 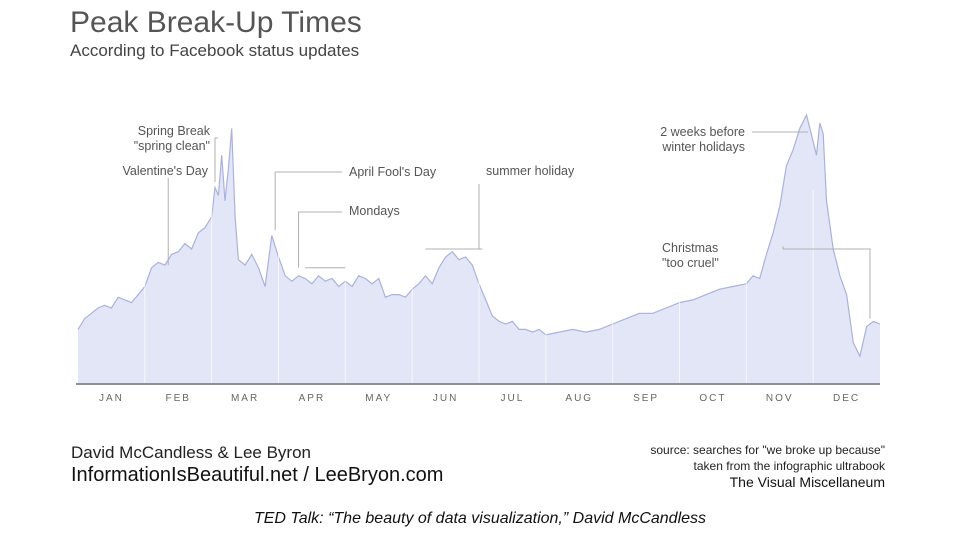 What do you see at coordinates (191, 452) in the screenshot?
I see `author-credit: David McCandless & Lee Byron` at bounding box center [191, 452].